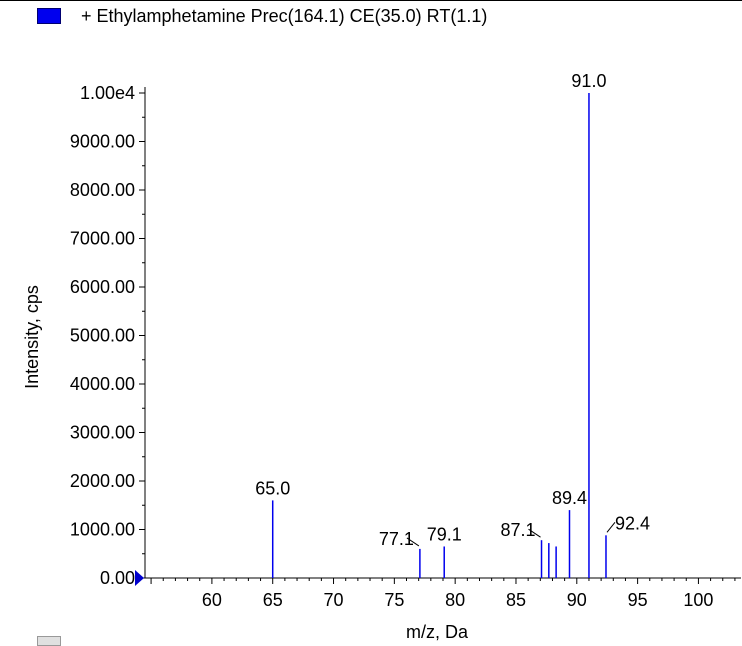 The image size is (742, 646). I want to click on y-tick-label: 1000.00, so click(102, 530).